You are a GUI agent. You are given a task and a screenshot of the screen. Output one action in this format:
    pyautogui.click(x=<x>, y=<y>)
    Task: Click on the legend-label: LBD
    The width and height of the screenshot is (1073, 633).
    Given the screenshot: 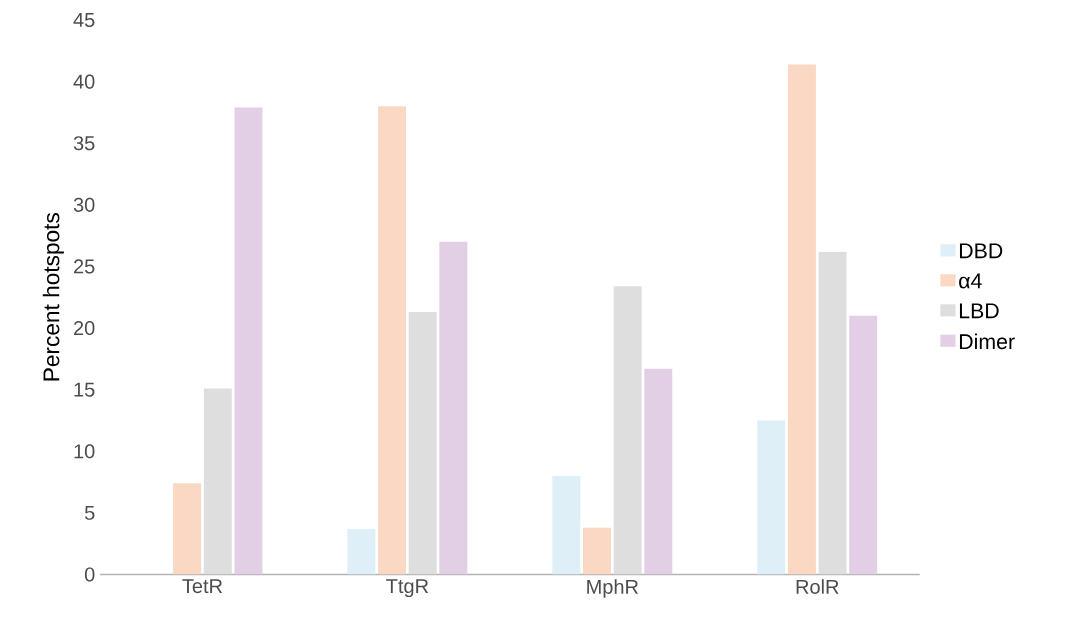 What is the action you would take?
    pyautogui.click(x=979, y=311)
    